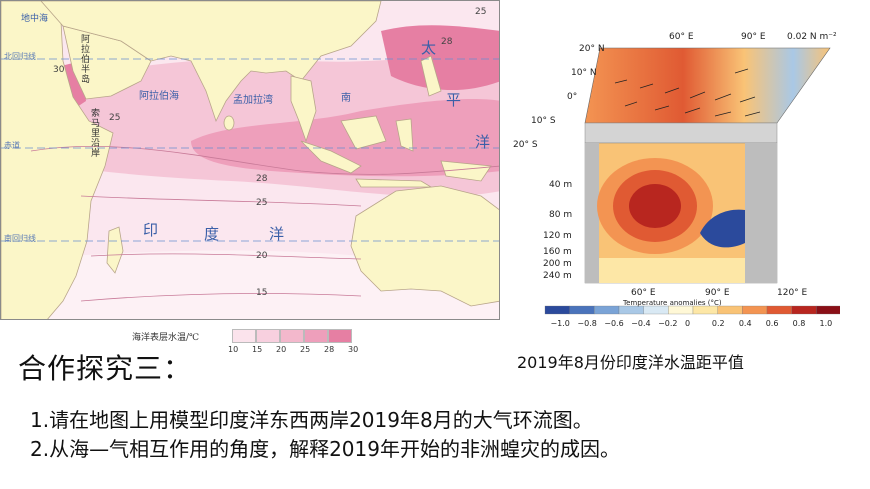 Image resolution: width=870 pixels, height=489 pixels. Describe the element at coordinates (543, 121) in the screenshot. I see `lat-label-10s: 10° S` at that location.